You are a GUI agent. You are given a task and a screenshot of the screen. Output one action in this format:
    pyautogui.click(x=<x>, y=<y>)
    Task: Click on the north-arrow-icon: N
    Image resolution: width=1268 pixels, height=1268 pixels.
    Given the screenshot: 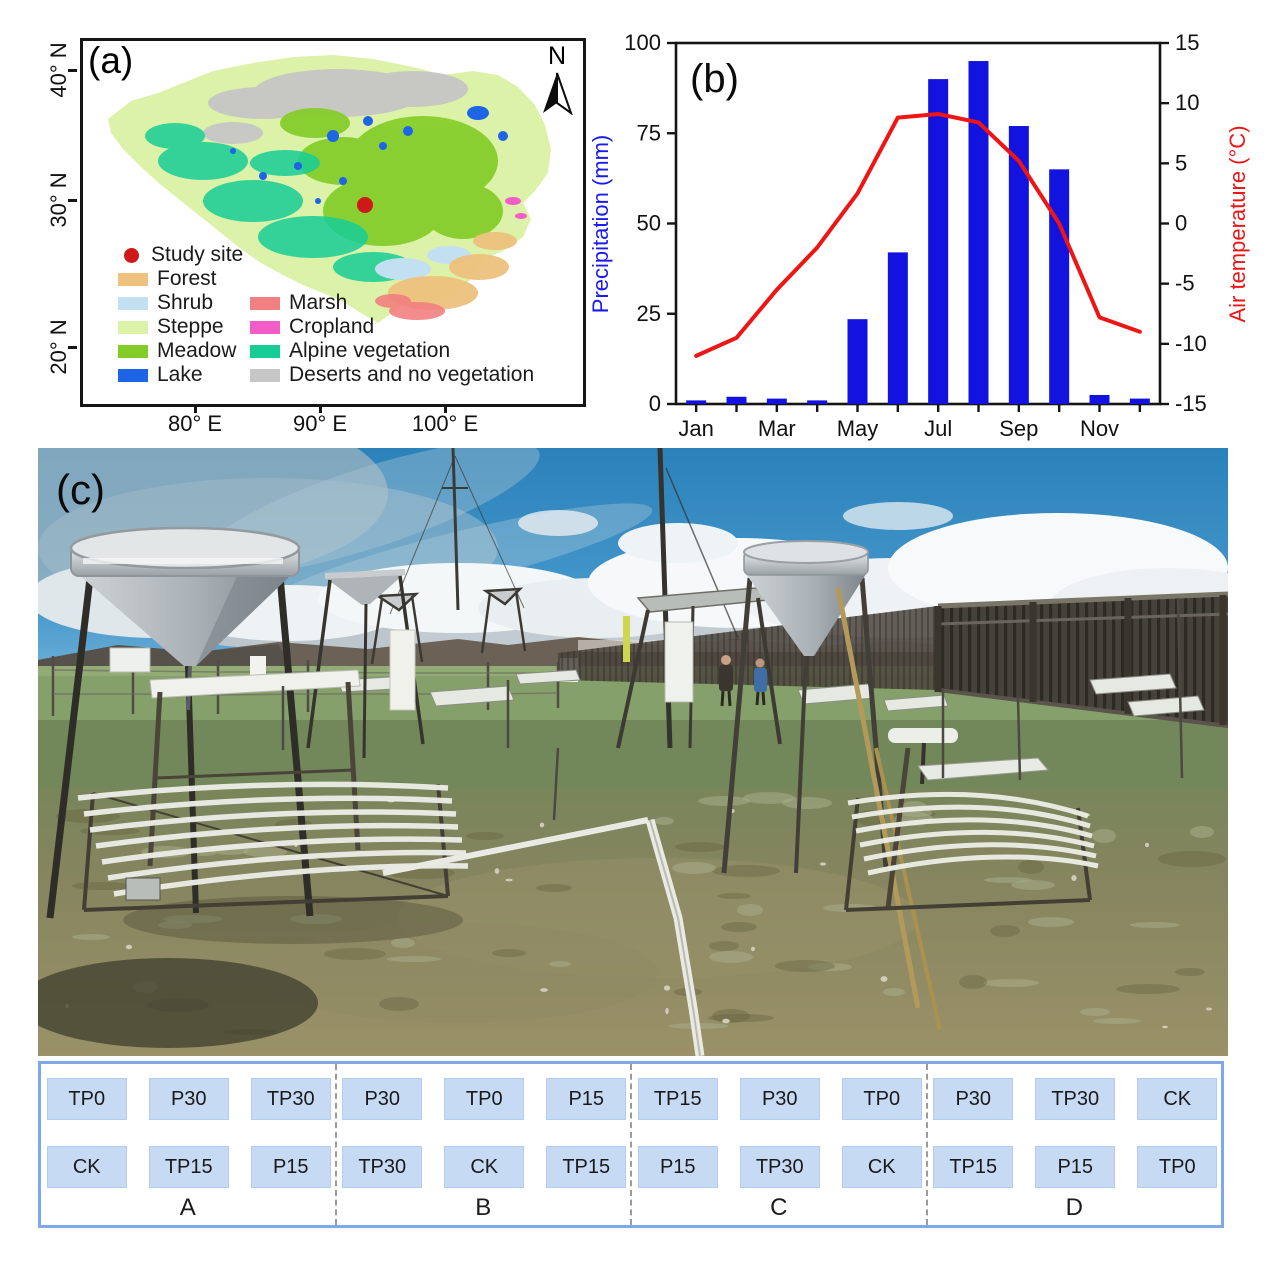 What is the action you would take?
    pyautogui.click(x=557, y=79)
    